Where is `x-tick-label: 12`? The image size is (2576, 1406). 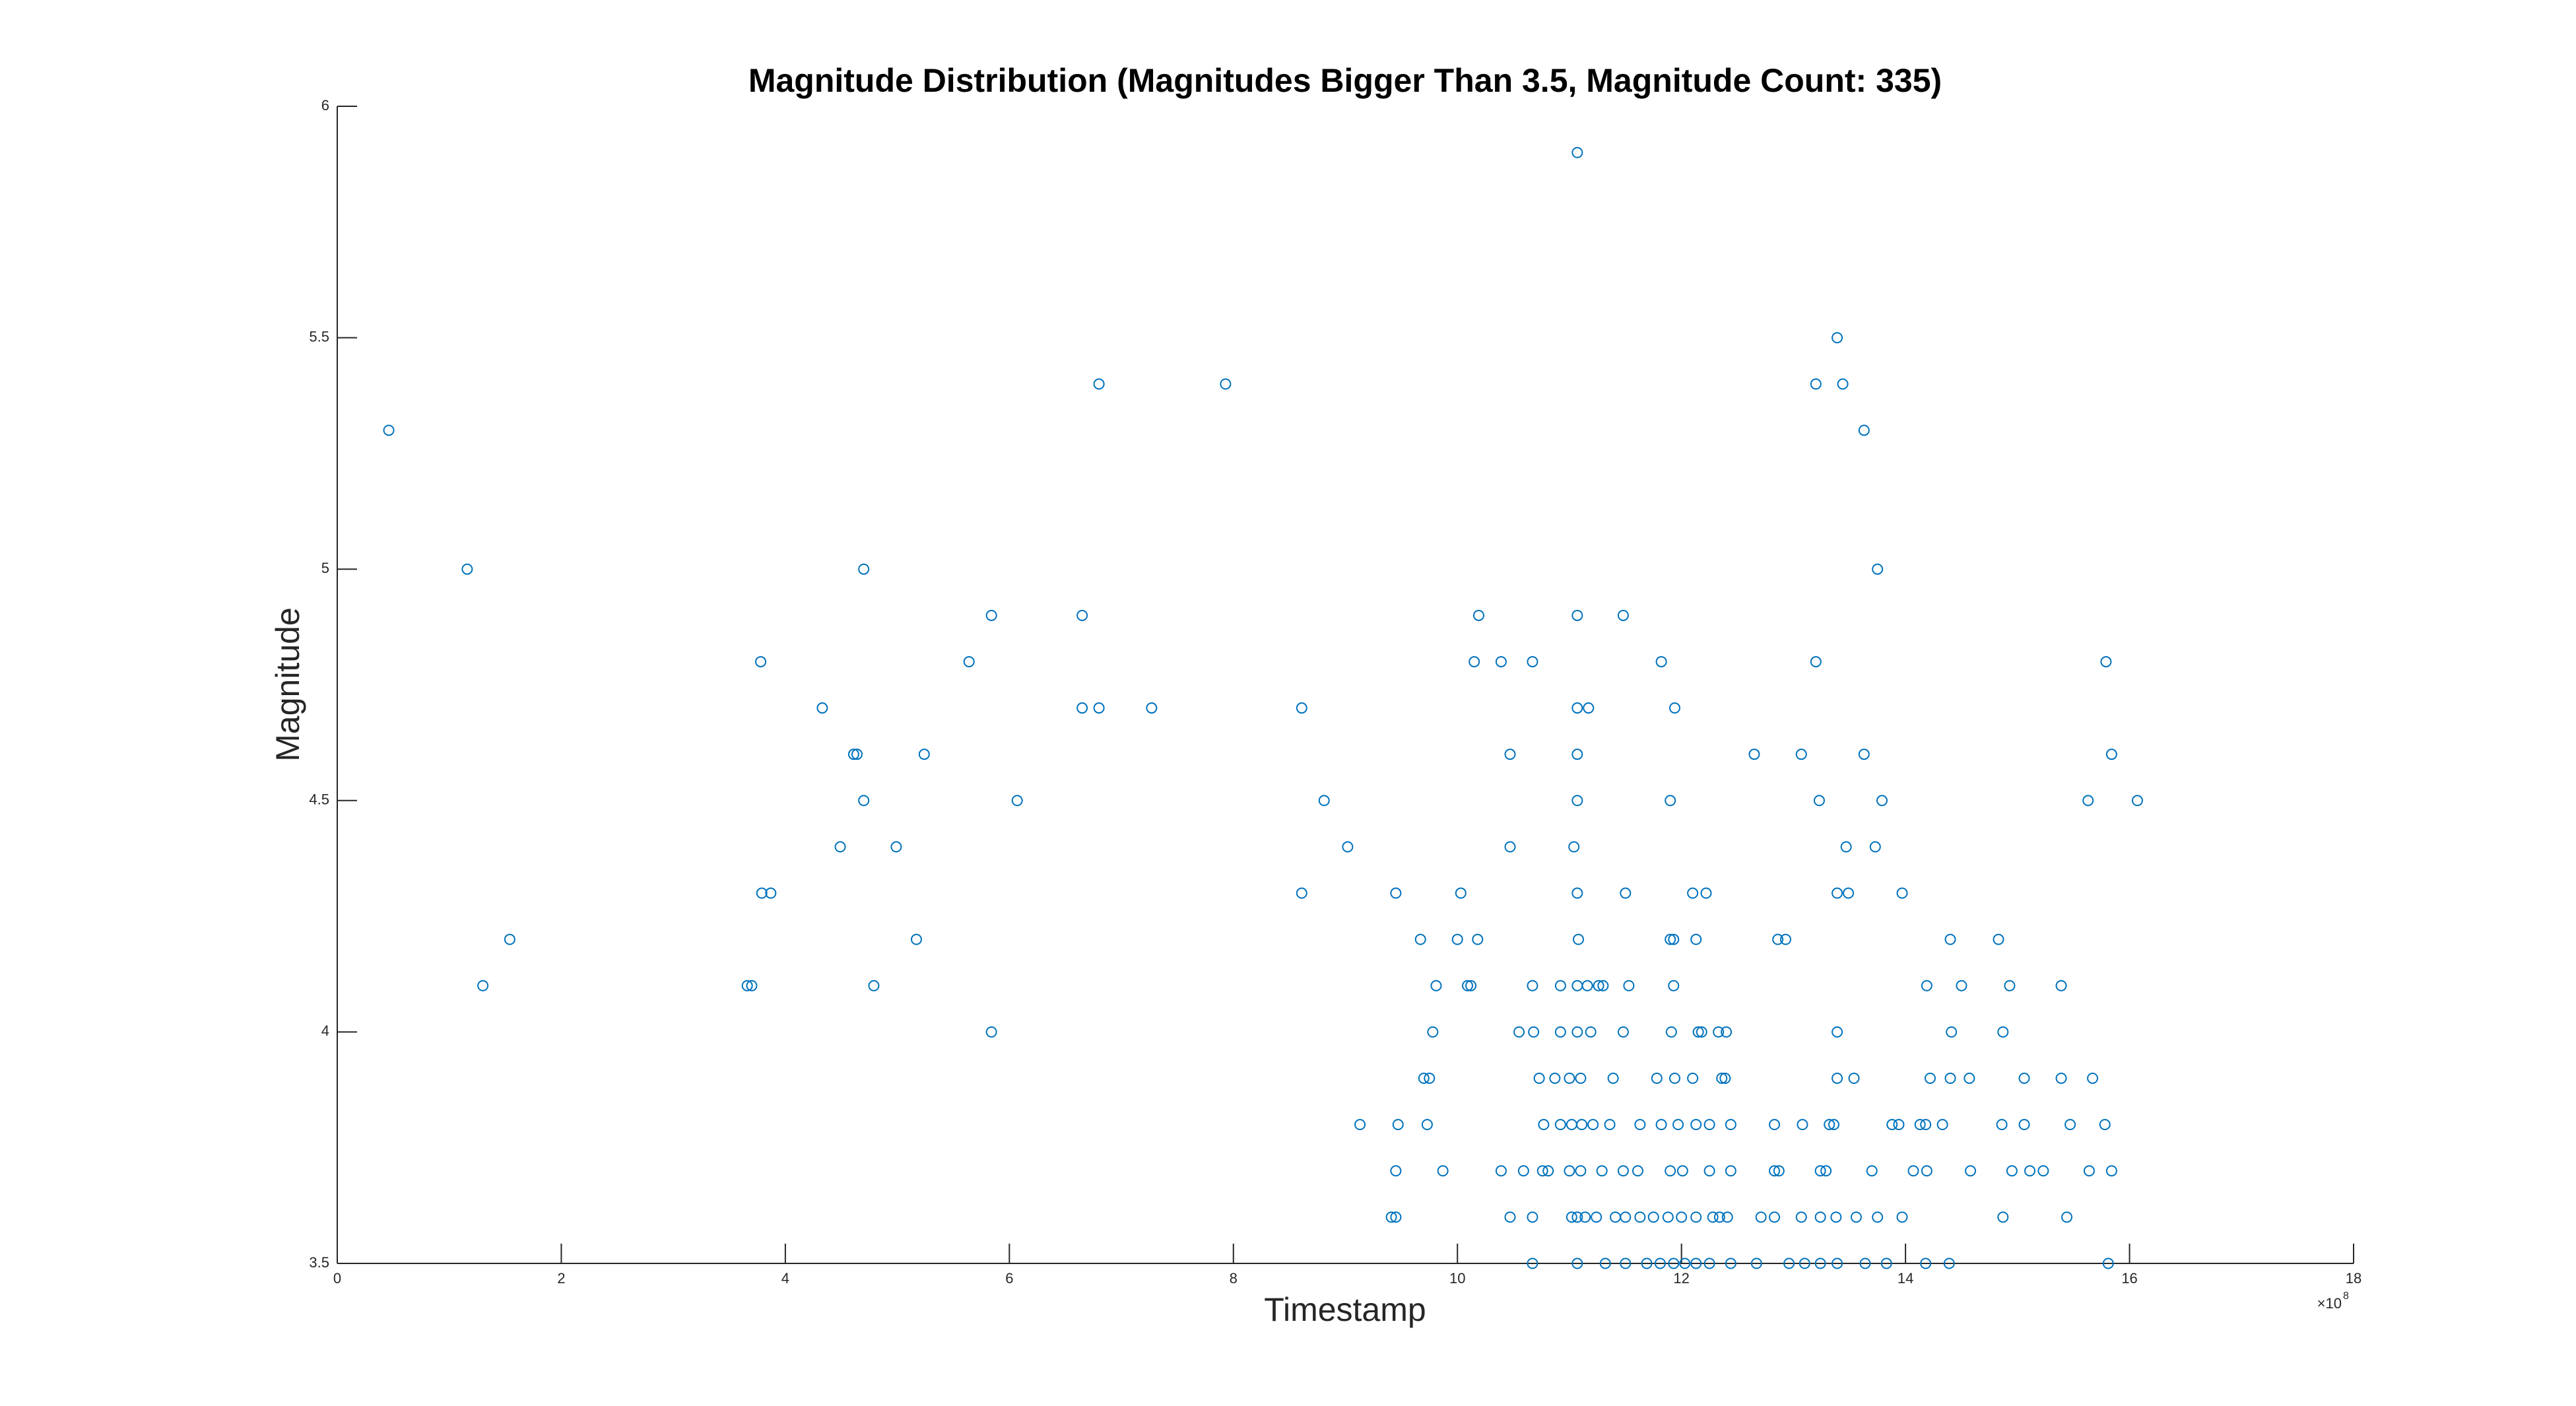
x-tick-label: 12 is located at coordinates (1681, 1278).